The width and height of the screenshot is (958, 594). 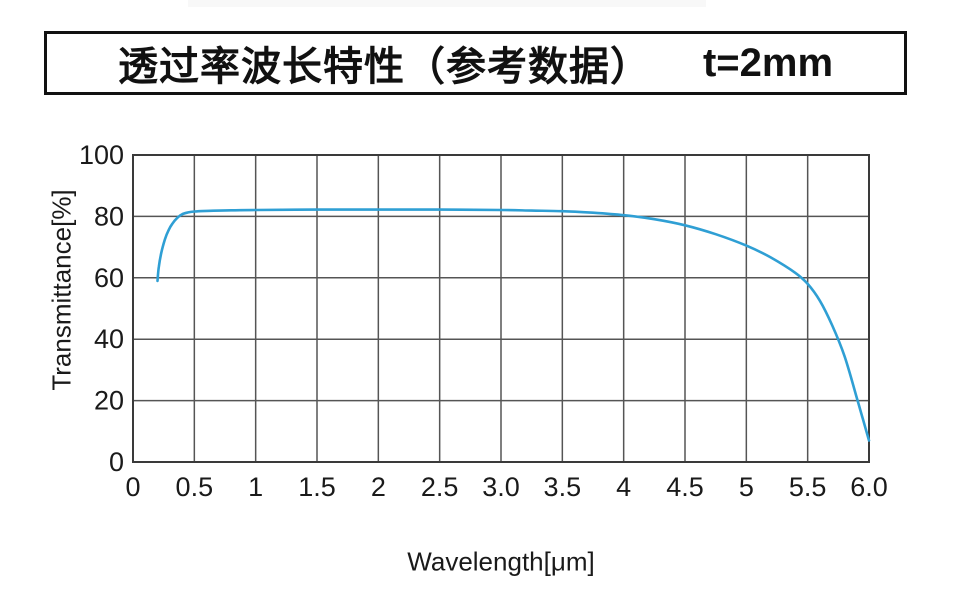 I want to click on chart-title-box: 透过率波长特性（参考数据） t=2mm, so click(x=475, y=63).